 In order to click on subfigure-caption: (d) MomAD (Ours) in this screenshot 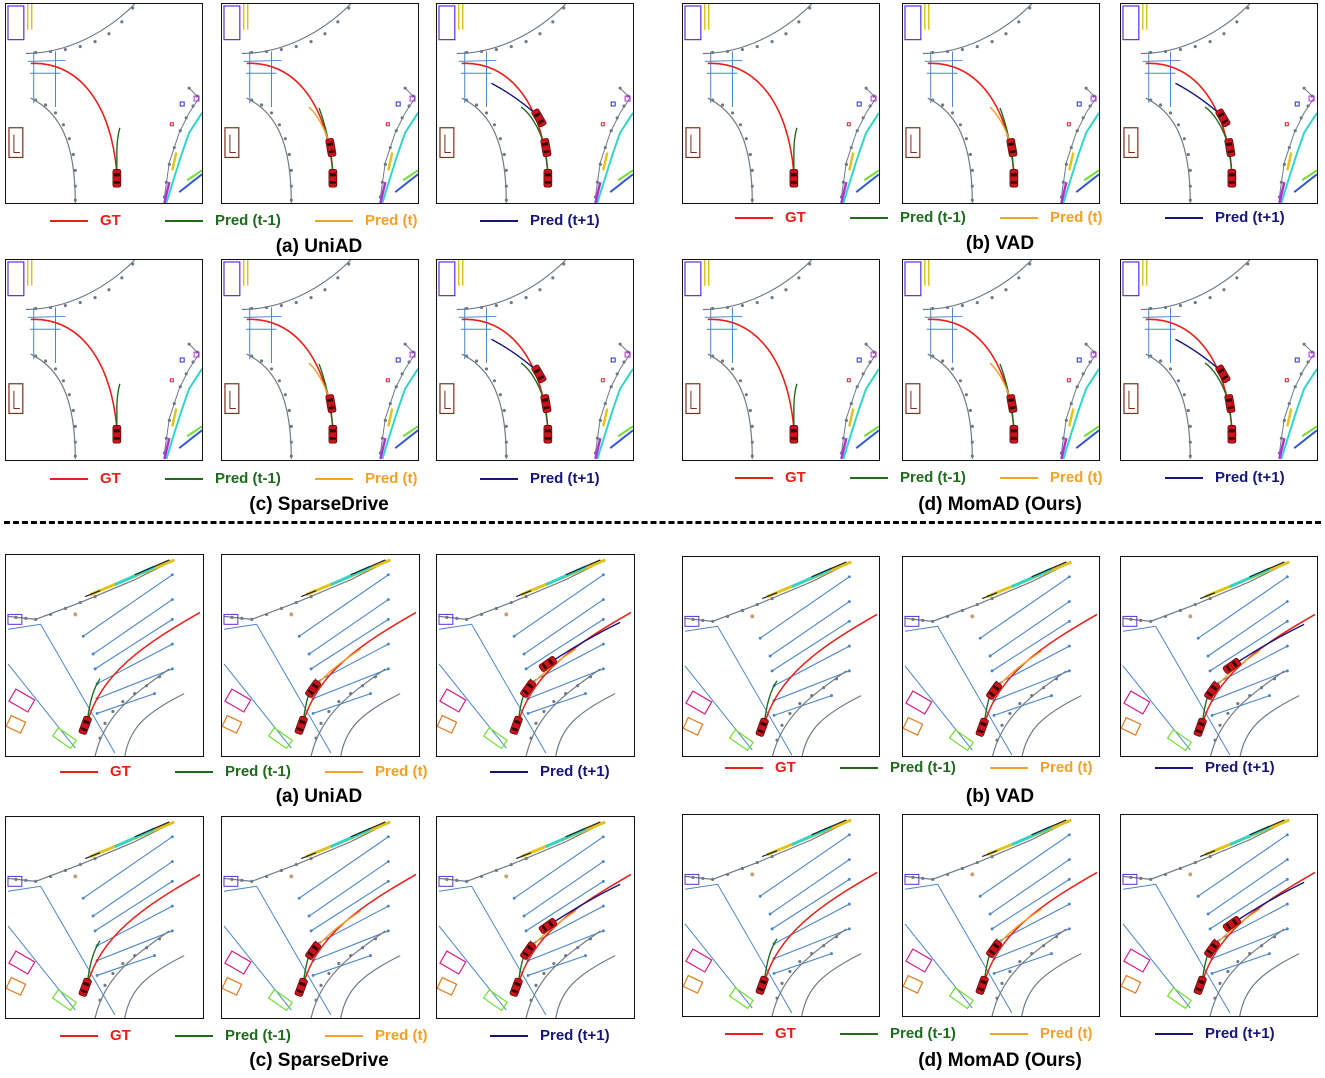, I will do `click(1000, 1060)`.